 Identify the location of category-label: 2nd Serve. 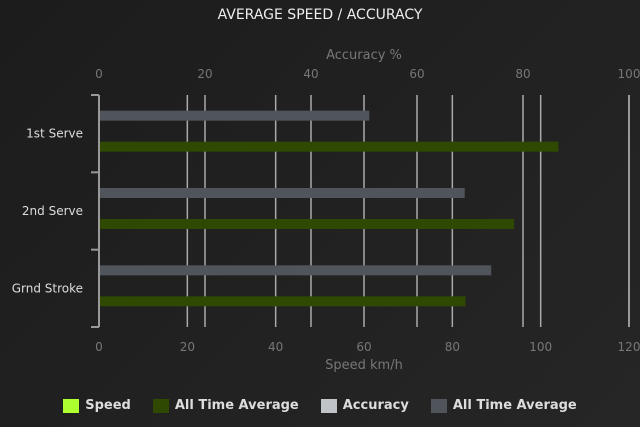
(52, 211).